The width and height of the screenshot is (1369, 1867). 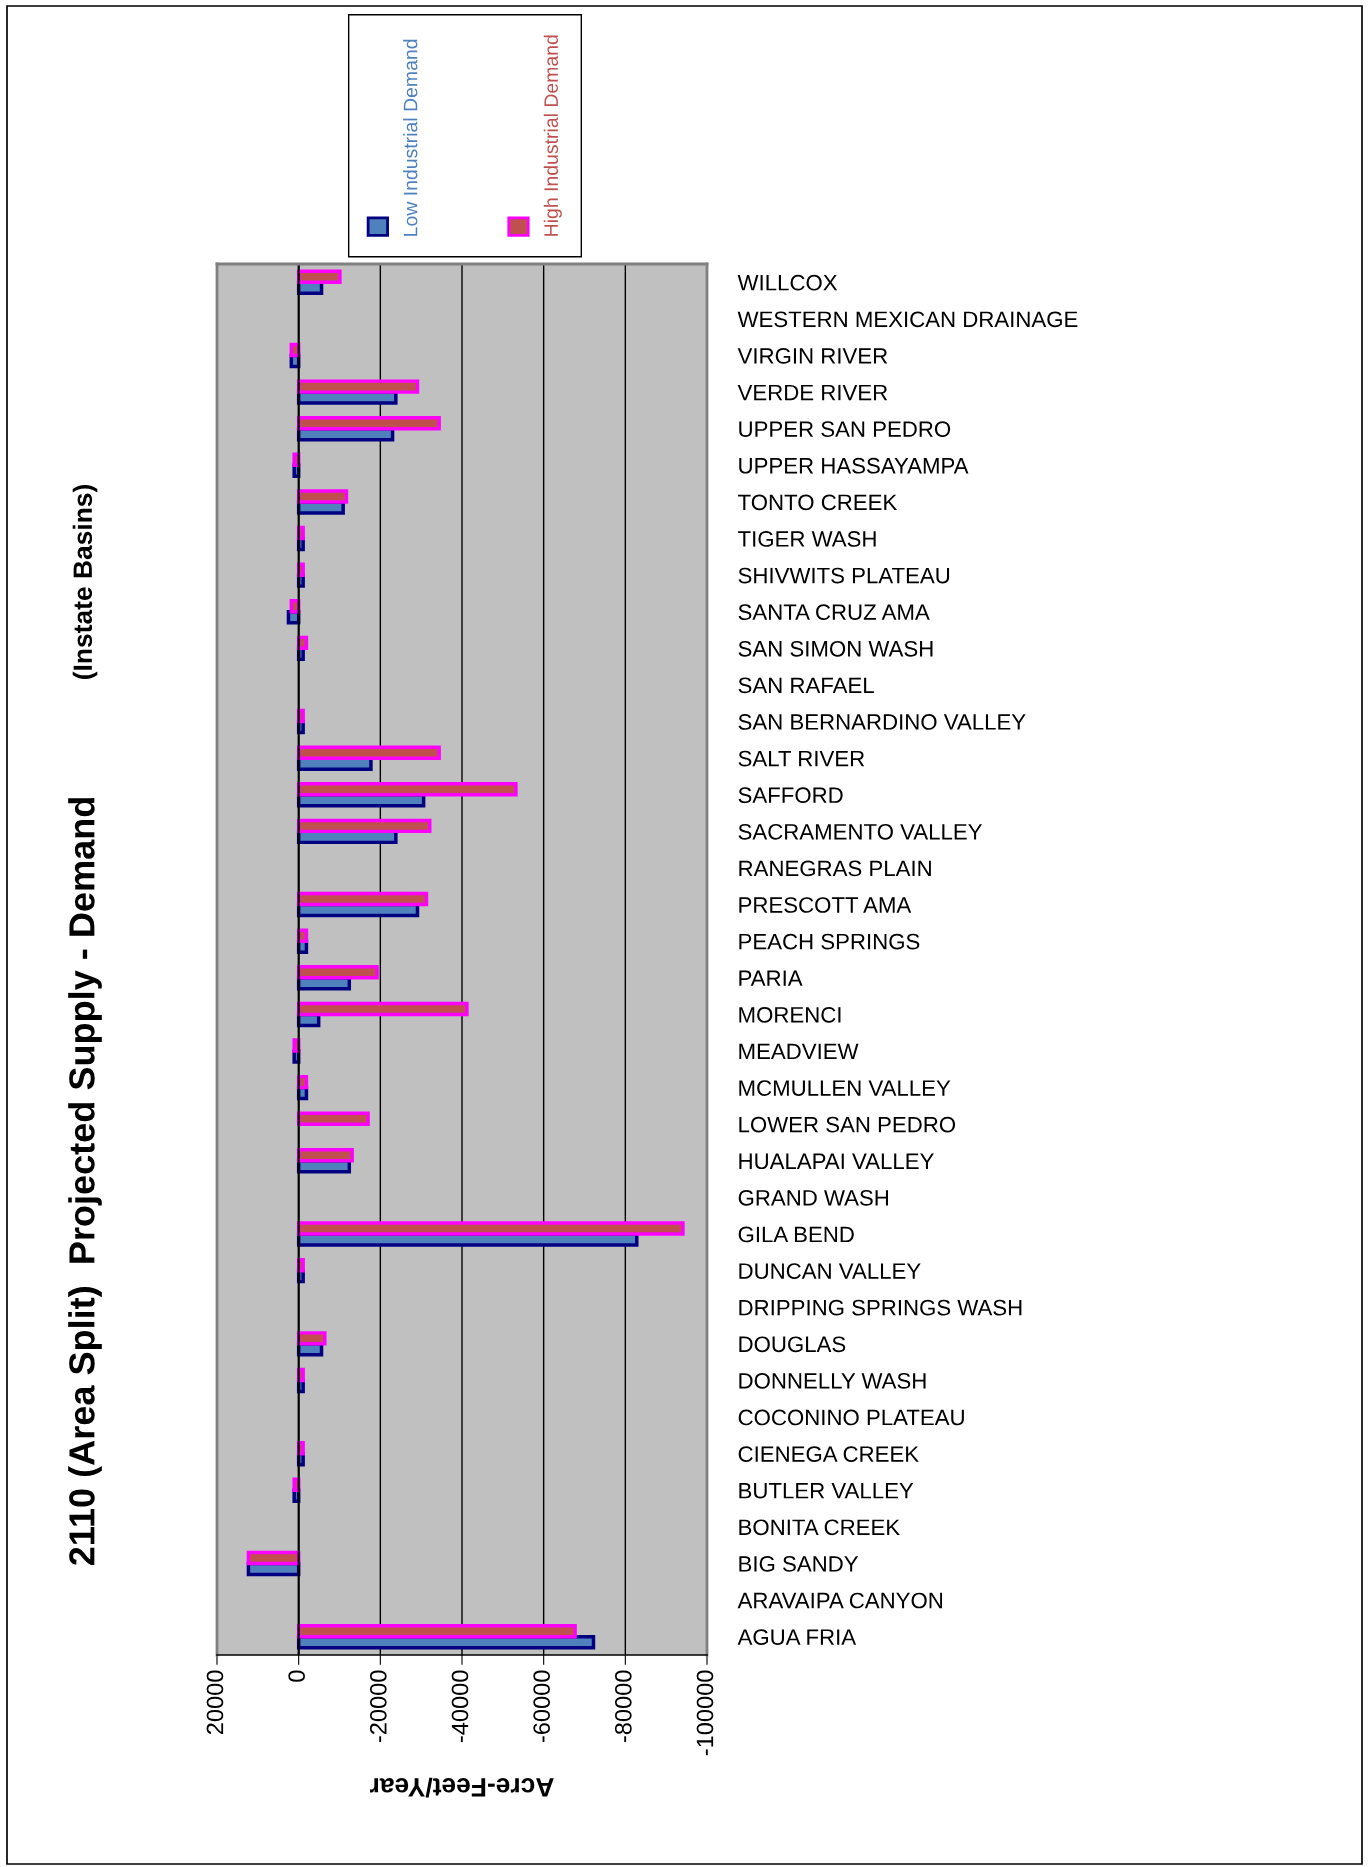 I want to click on x-tick-label: -60000, so click(x=541, y=1706).